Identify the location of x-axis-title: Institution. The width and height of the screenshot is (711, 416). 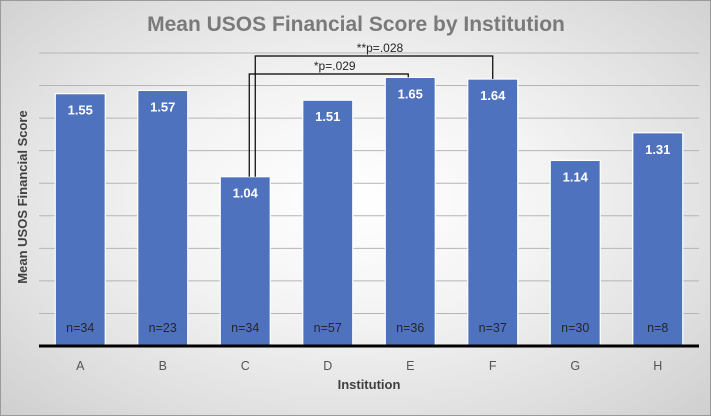
(369, 384).